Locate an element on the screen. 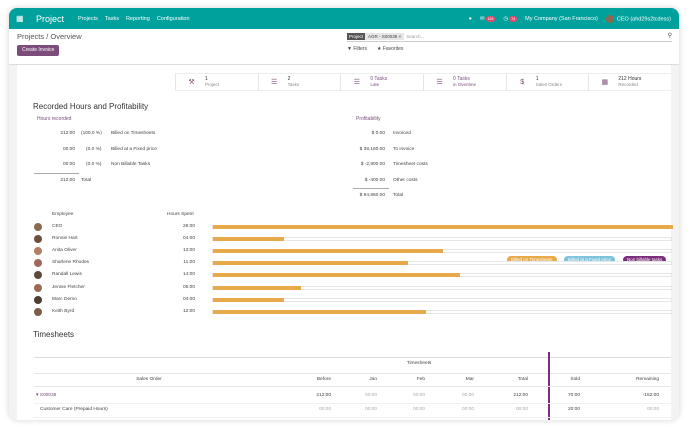 This screenshot has width=690, height=430. breadcrumb-current: Overview is located at coordinates (66, 36).